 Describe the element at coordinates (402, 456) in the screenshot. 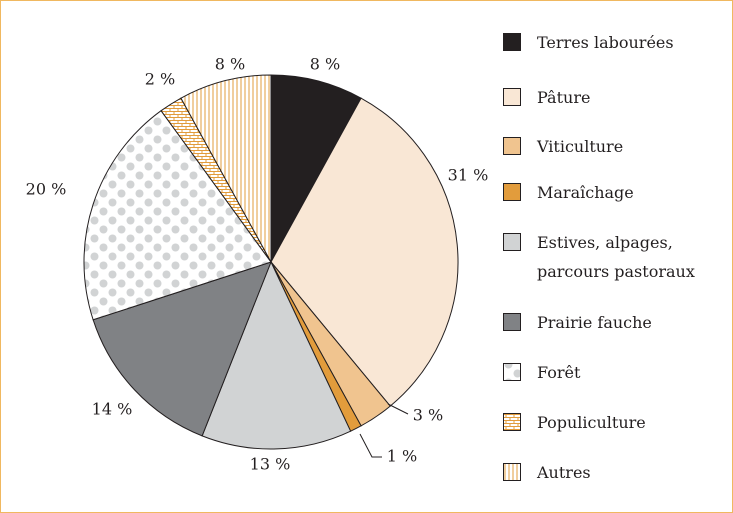

I see `data-label: 1 %` at that location.